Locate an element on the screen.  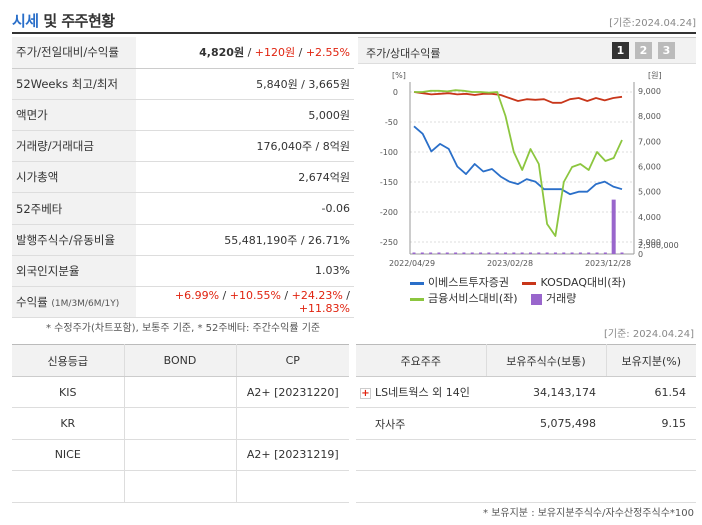
credit-header: BOND is located at coordinates (180, 360).